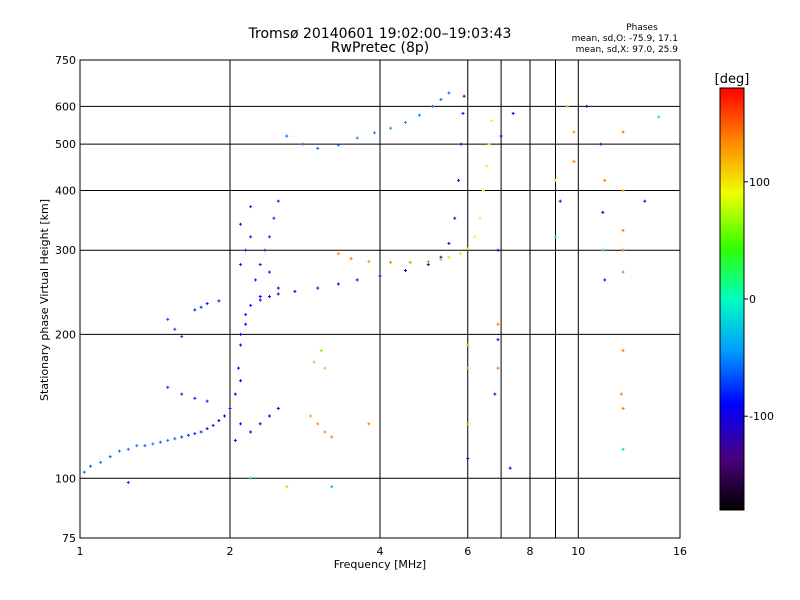  Describe the element at coordinates (680, 551) in the screenshot. I see `x-tick-label: 16` at that location.